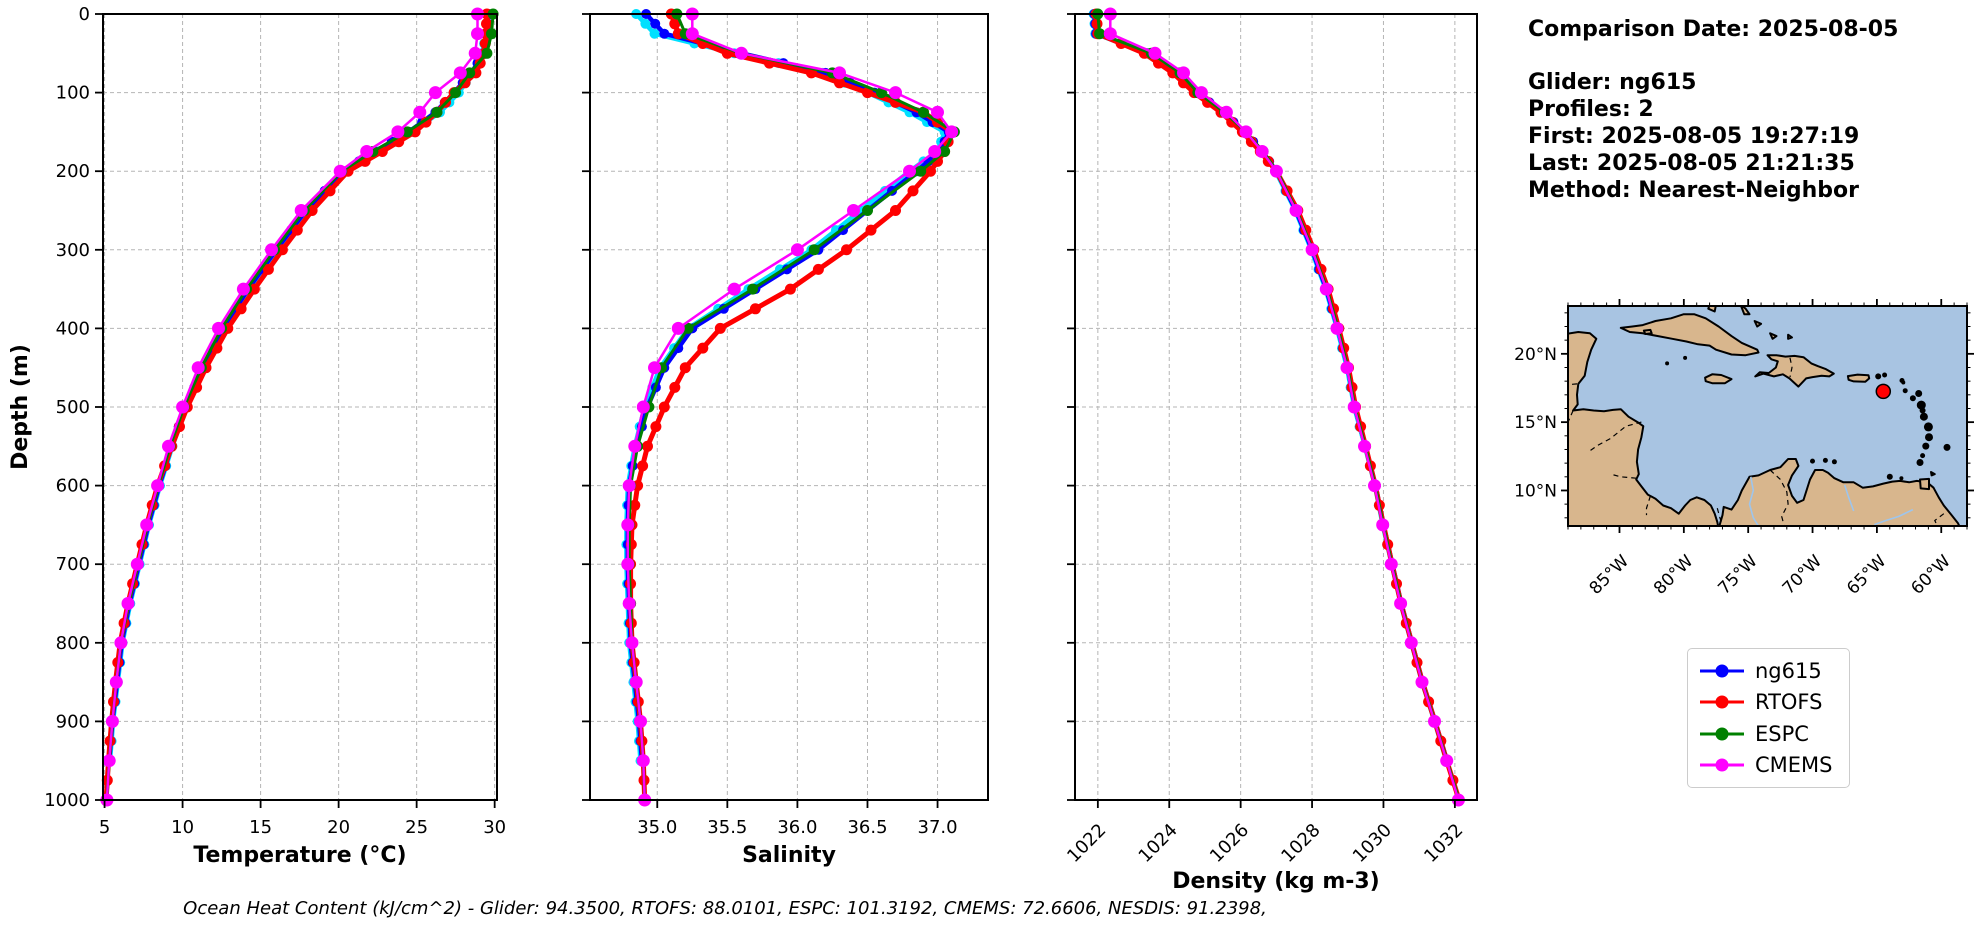 Image resolution: width=1982 pixels, height=934 pixels. What do you see at coordinates (1794, 765) in the screenshot?
I see `legend-label-cmems: CMEMS` at bounding box center [1794, 765].